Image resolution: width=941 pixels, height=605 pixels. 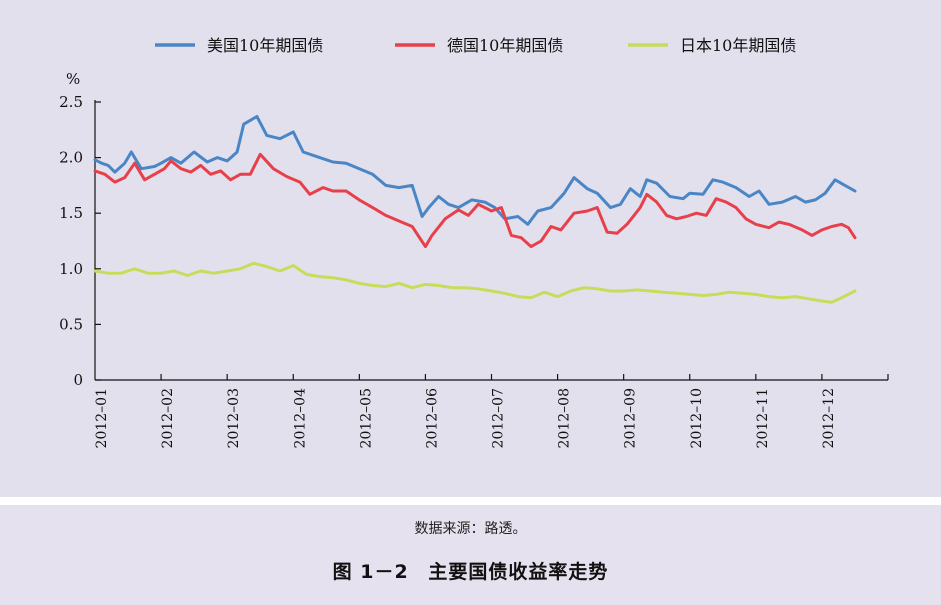 What do you see at coordinates (499, 418) in the screenshot?
I see `x-tick-label: 2012–07` at bounding box center [499, 418].